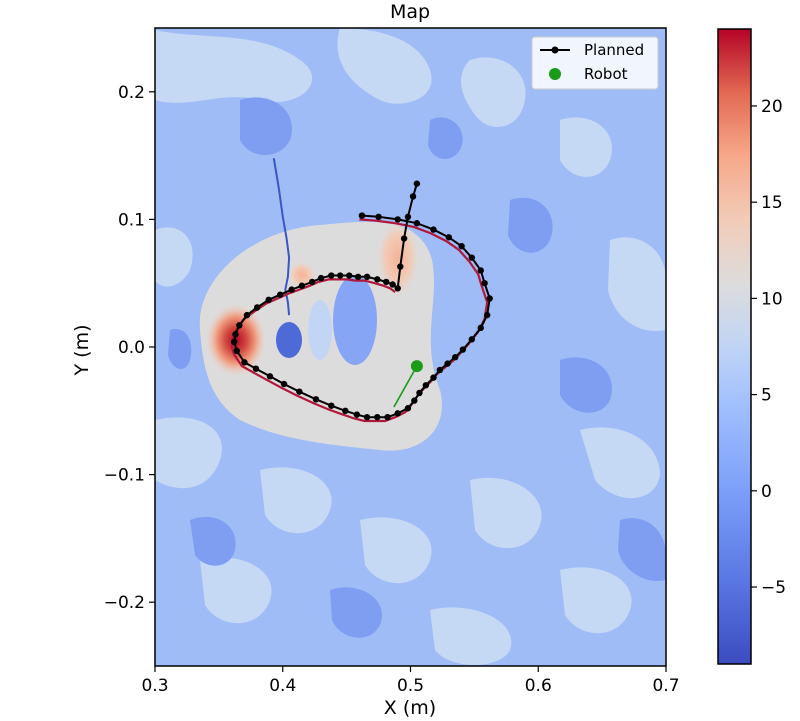 The height and width of the screenshot is (721, 800). Describe the element at coordinates (410, 12) in the screenshot. I see `chart-title: Map` at that location.